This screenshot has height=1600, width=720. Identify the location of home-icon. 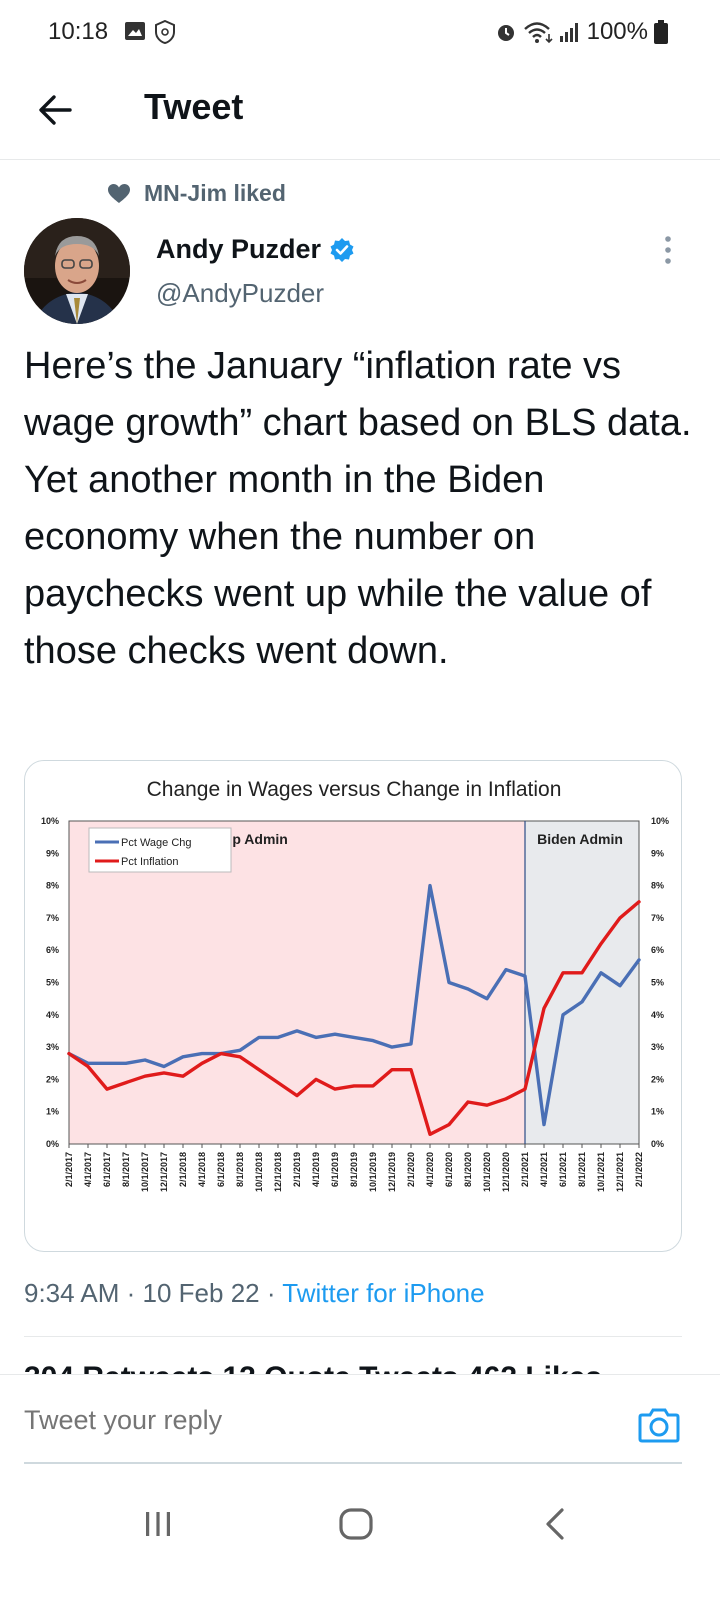
(356, 1524).